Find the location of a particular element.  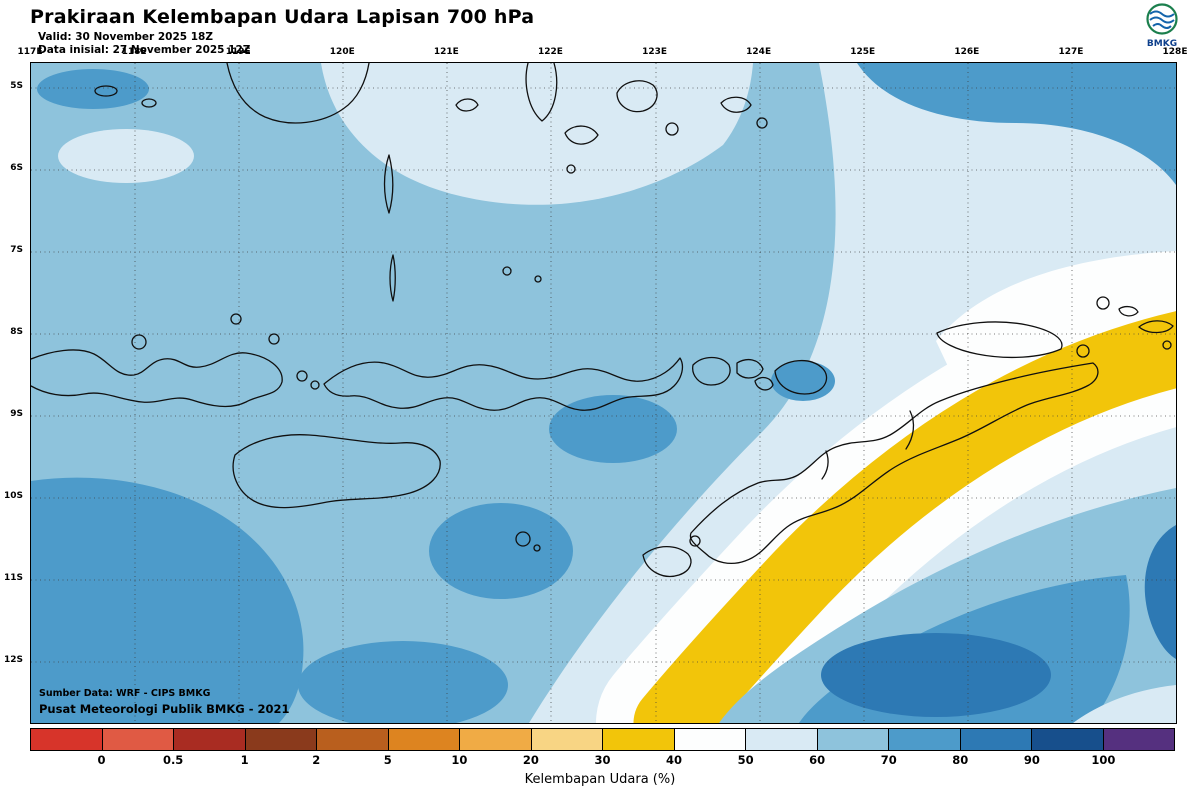

humidity-spot-dark-nw is located at coordinates (93, 89).